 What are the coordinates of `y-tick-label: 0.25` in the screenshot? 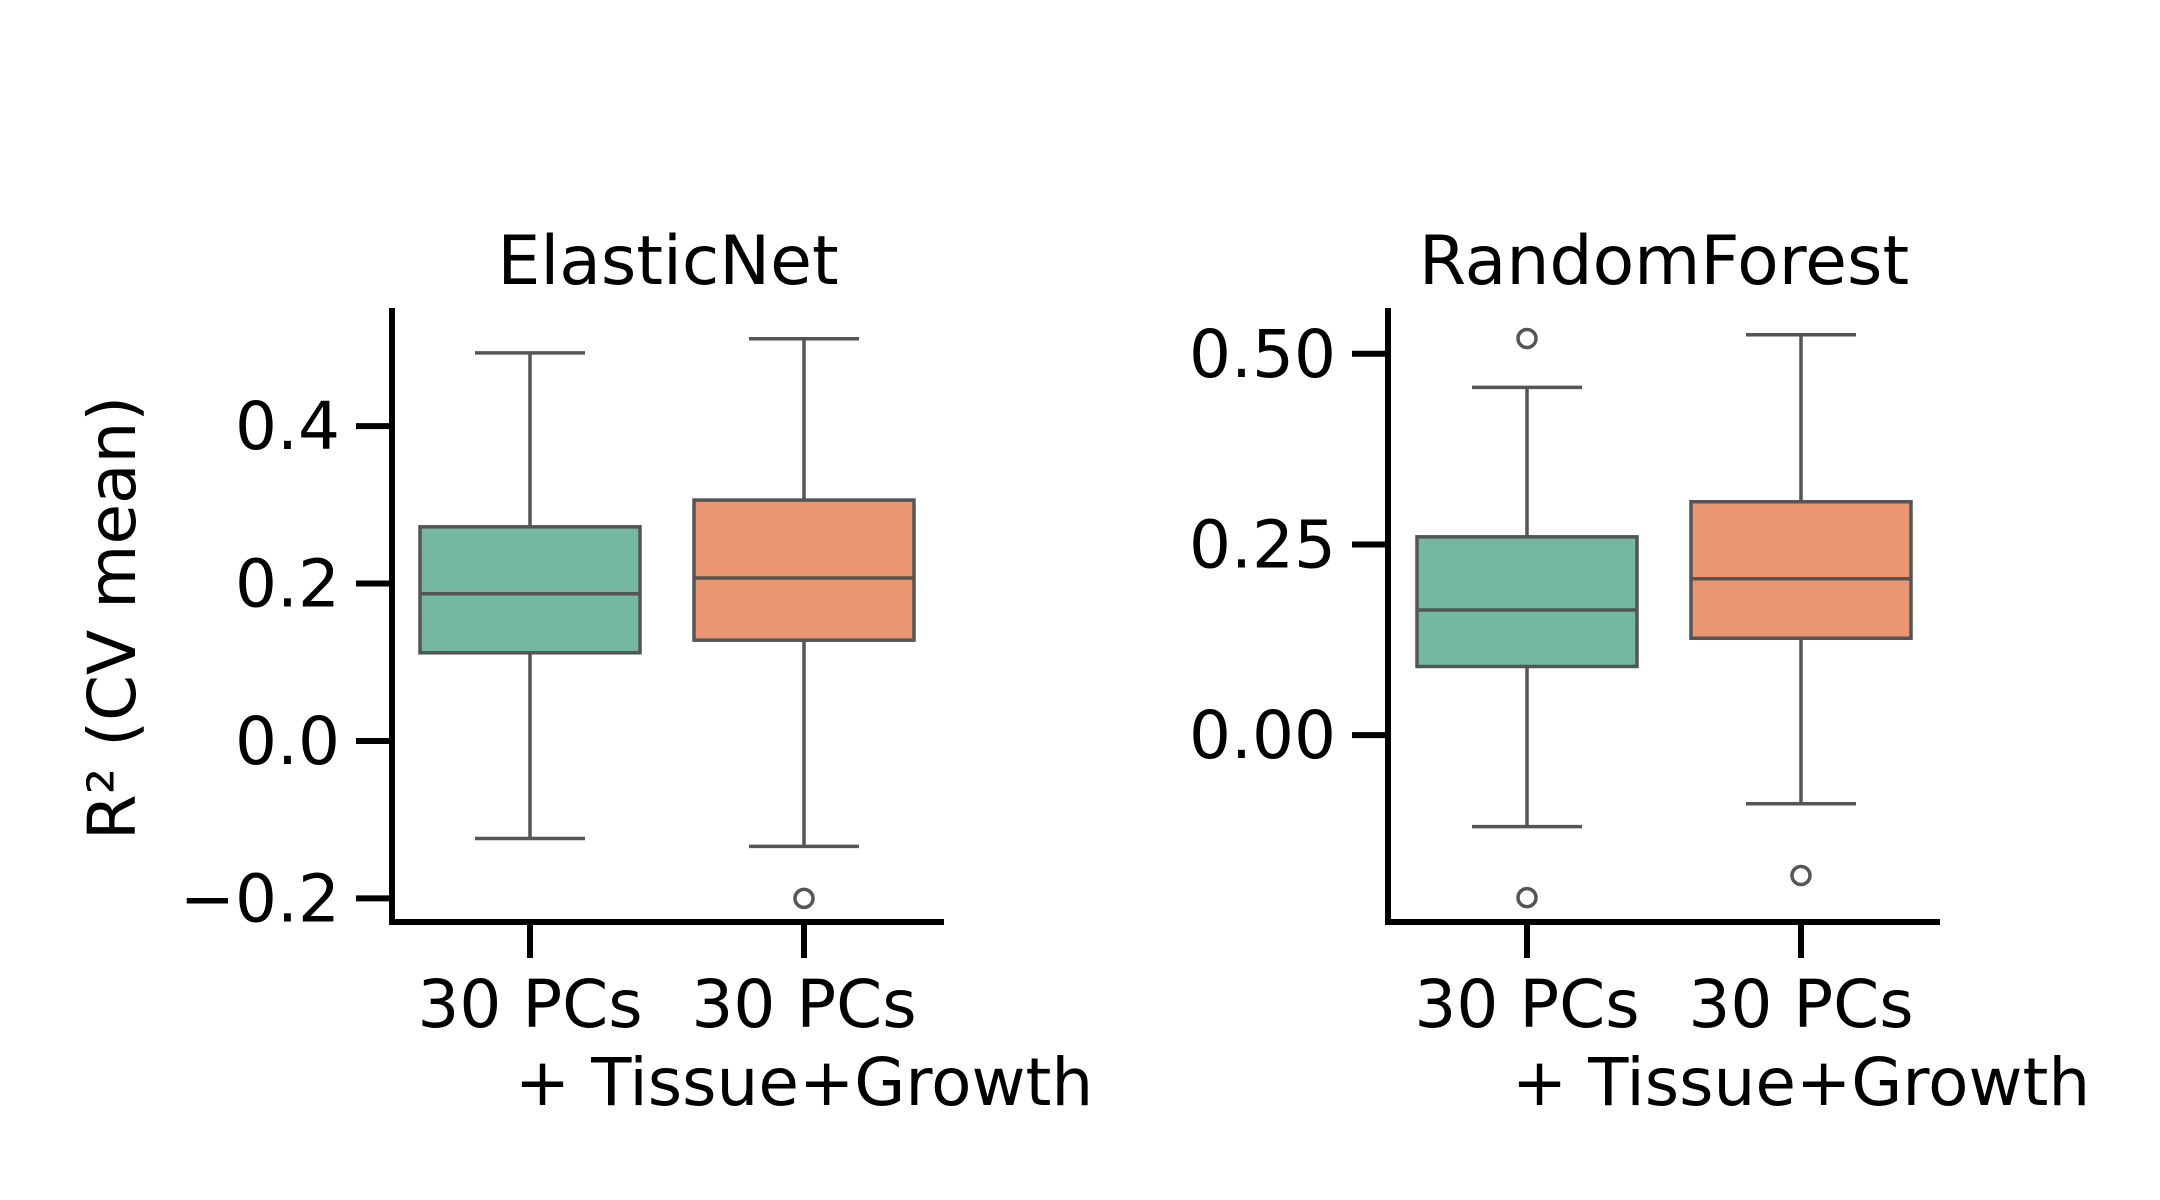 It's located at (1262, 544).